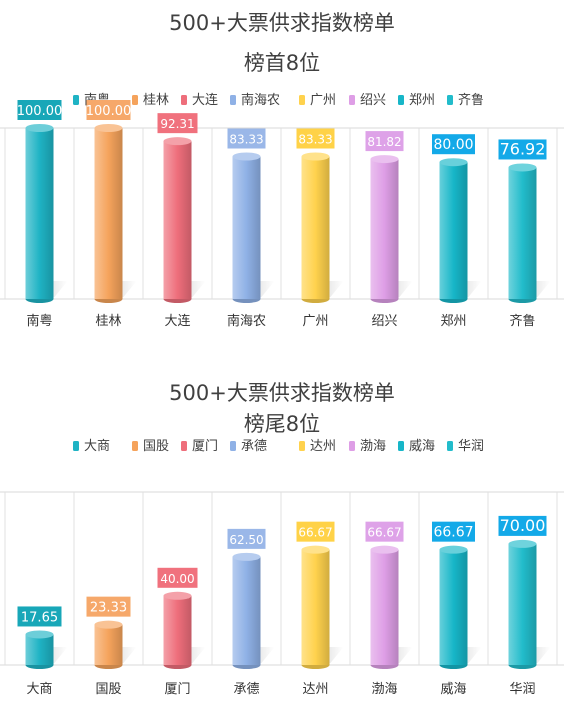 Image resolution: width=564 pixels, height=701 pixels. I want to click on bar-6: 66.67 威海, so click(457, 609).